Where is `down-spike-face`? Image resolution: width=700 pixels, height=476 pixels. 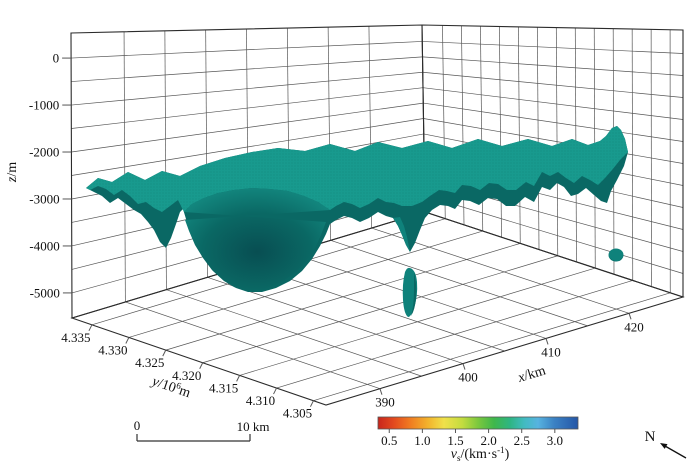 down-spike-face is located at coordinates (401, 234).